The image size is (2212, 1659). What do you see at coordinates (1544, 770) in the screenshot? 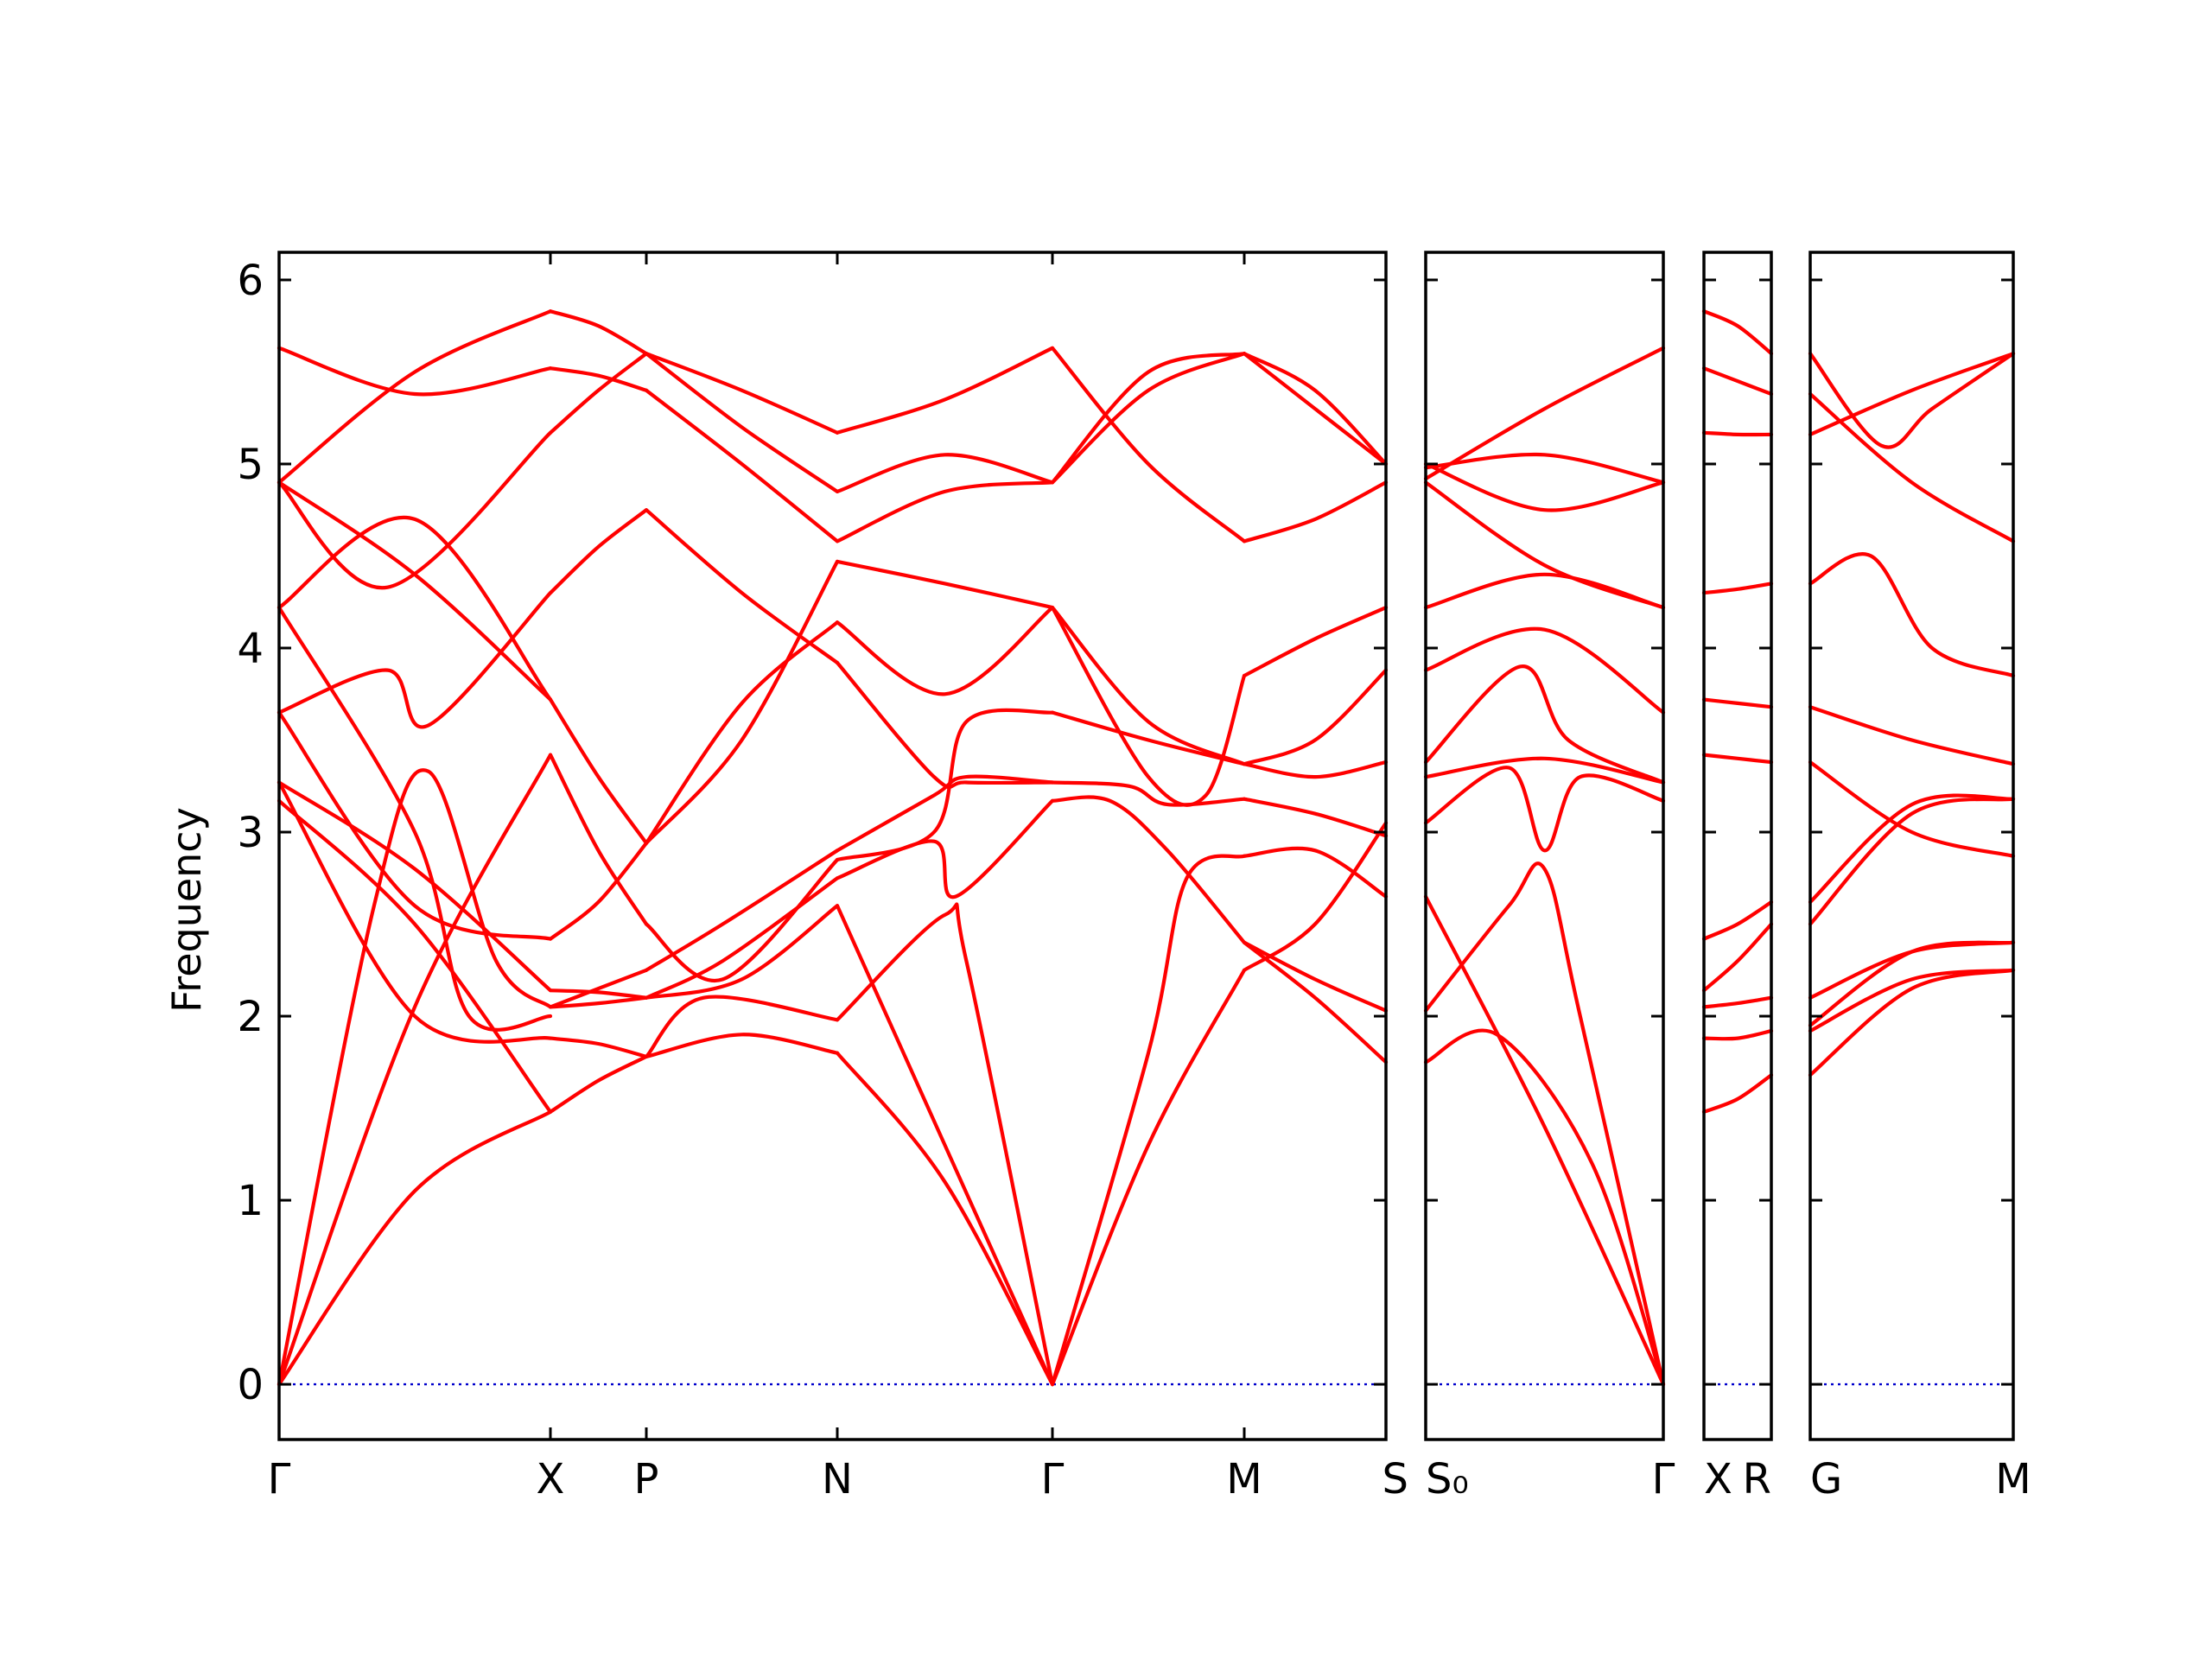
I see `band-line-p2-s1-b12` at bounding box center [1544, 770].